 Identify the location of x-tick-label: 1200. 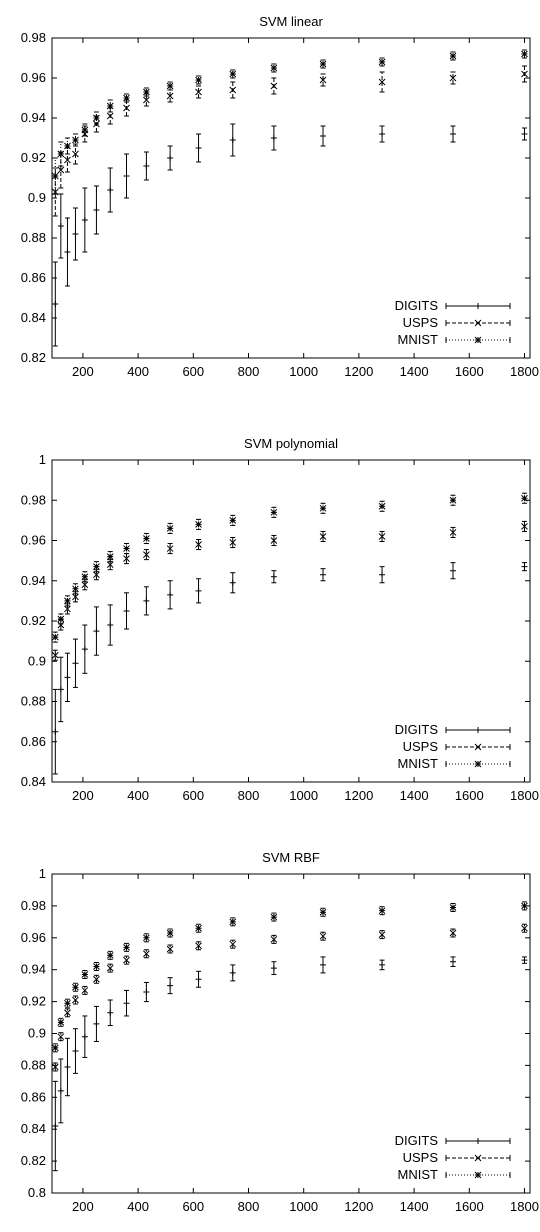
(358, 1206).